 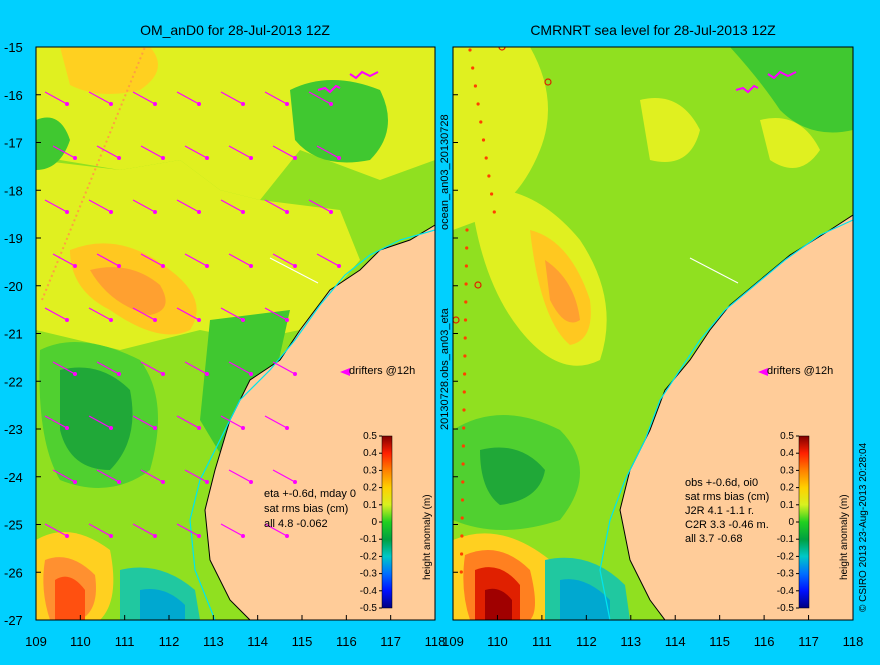 I want to click on lon-tick-label-left: 117, so click(x=390, y=641).